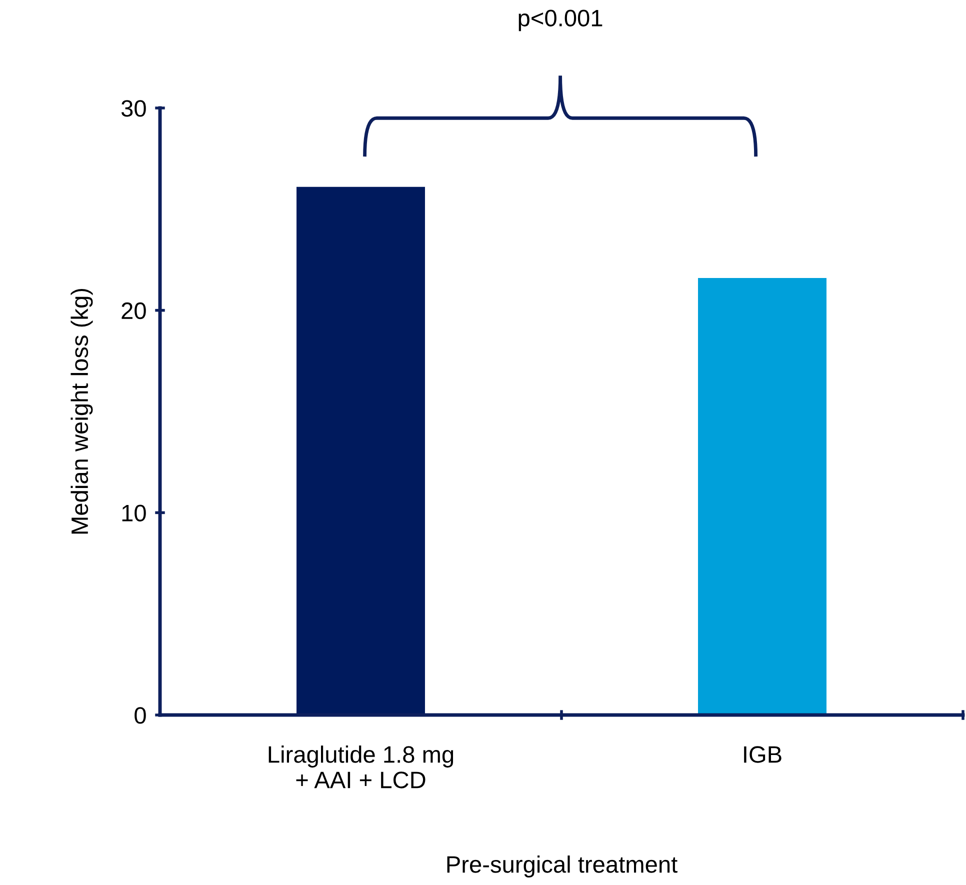  I want to click on y-tick-label: 30, so click(133, 108).